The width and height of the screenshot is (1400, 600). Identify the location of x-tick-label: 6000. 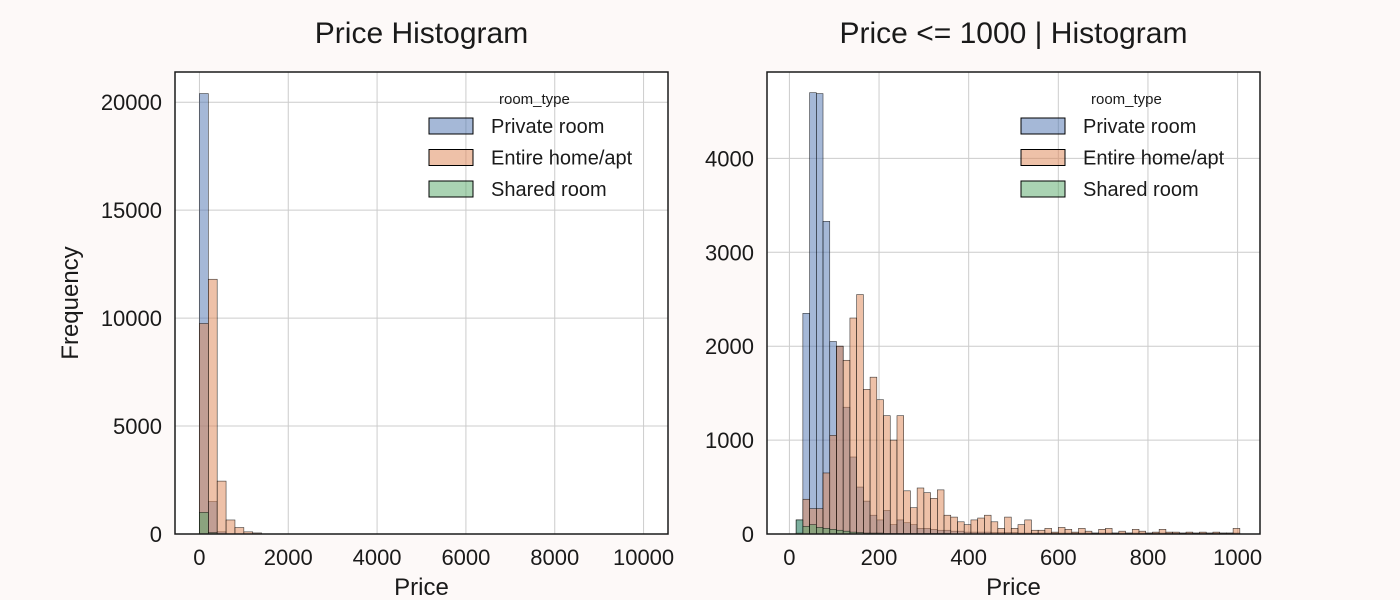
(465, 557).